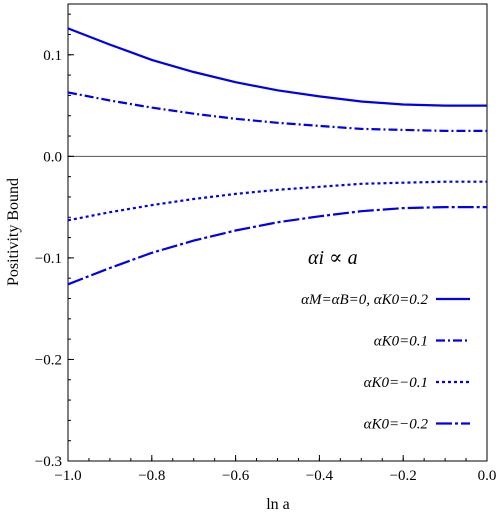 This screenshot has width=500, height=518. What do you see at coordinates (333, 258) in the screenshot?
I see `annotation-label: αi ∝ a` at bounding box center [333, 258].